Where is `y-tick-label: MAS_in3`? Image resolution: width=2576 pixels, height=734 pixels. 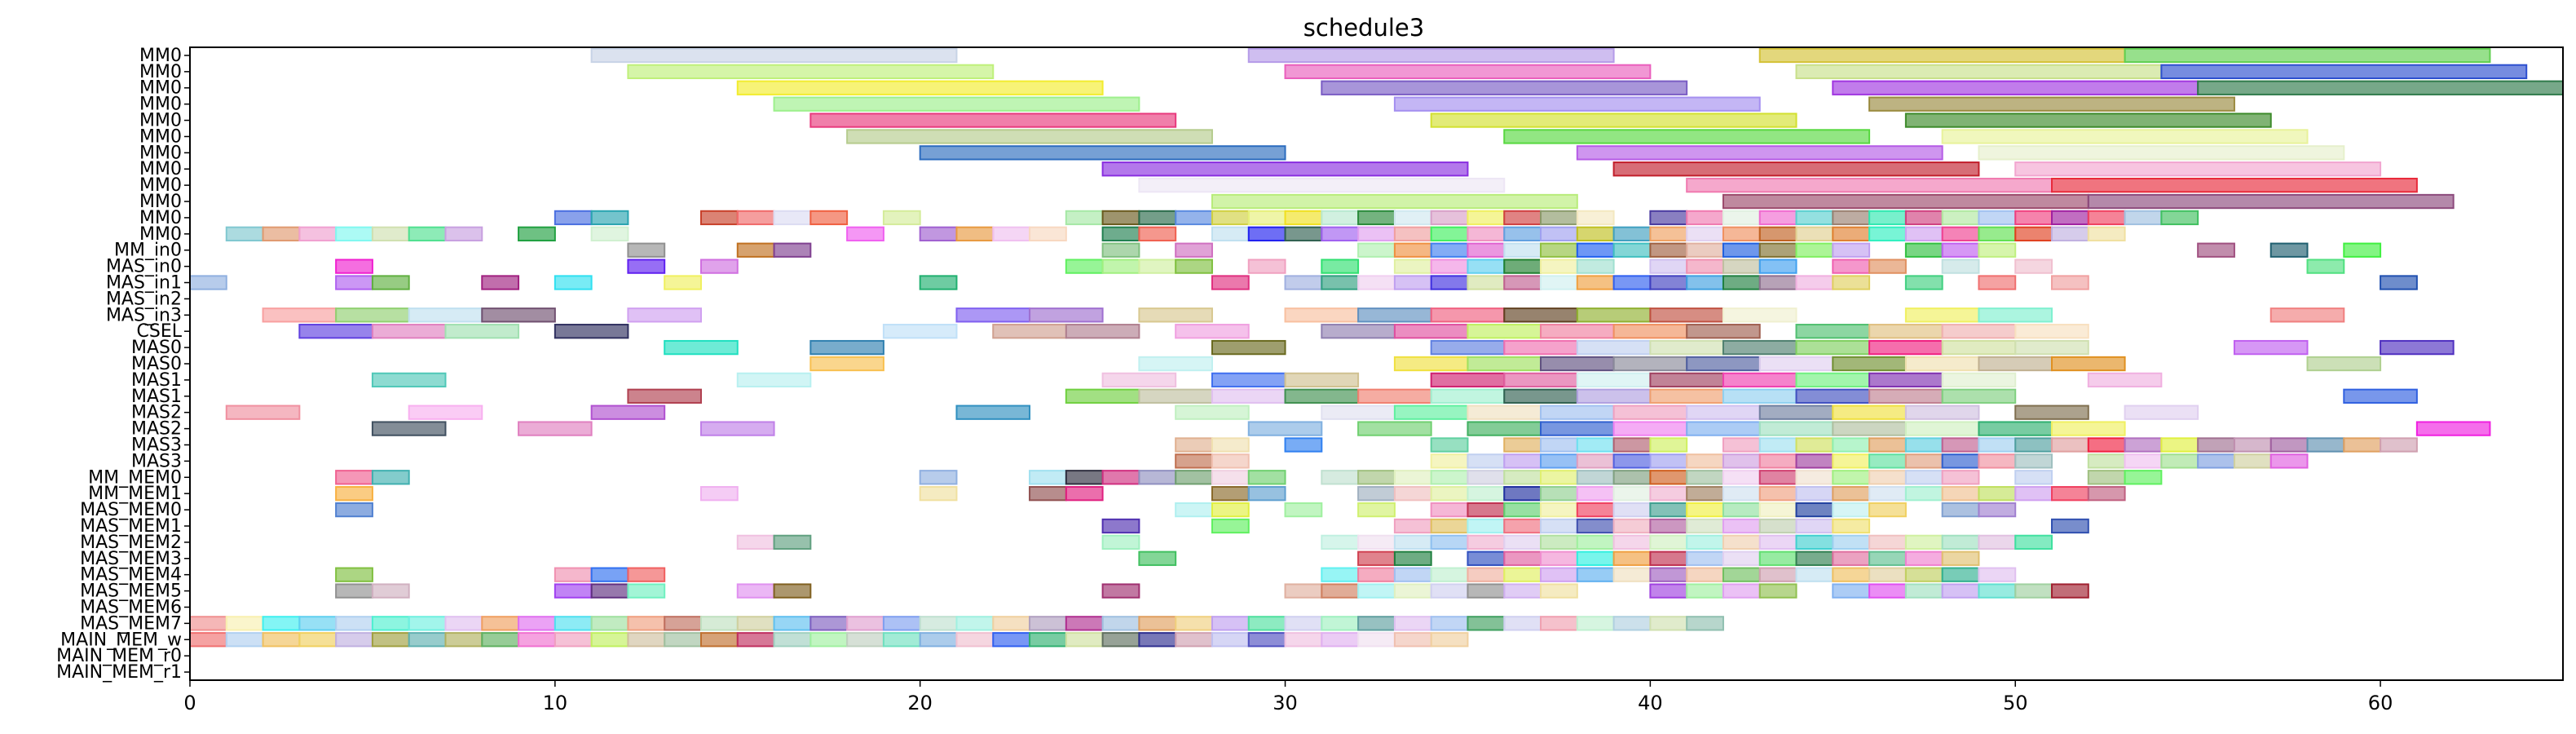 y-tick-label: MAS_in3 is located at coordinates (144, 315).